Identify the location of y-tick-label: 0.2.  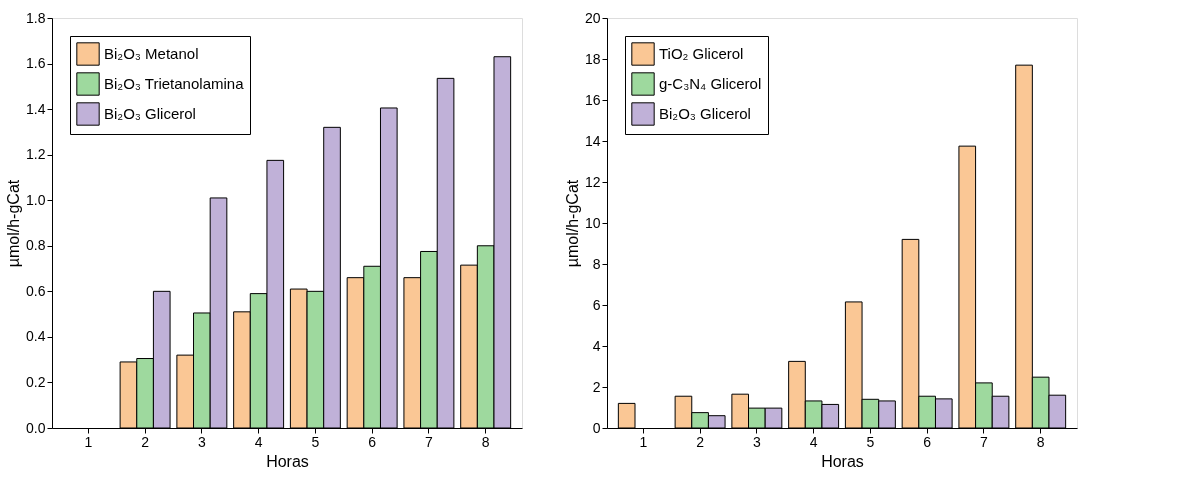
(36, 381).